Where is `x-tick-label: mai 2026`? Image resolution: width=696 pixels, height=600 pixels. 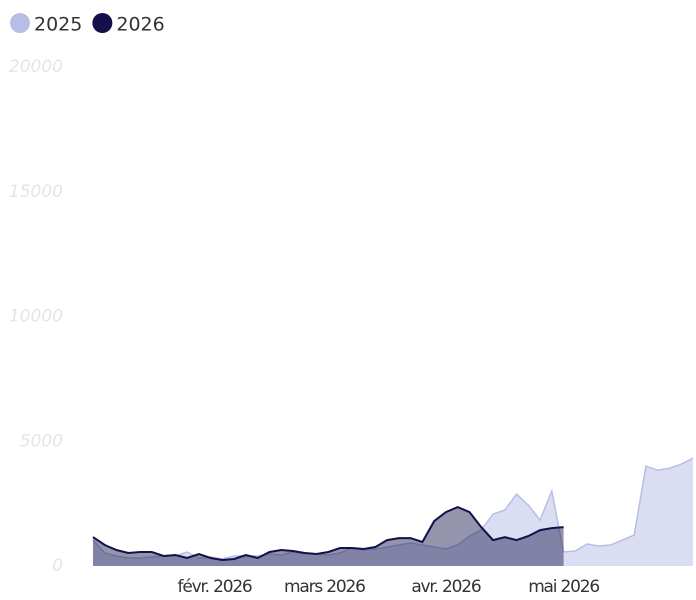 x-tick-label: mai 2026 is located at coordinates (563, 586).